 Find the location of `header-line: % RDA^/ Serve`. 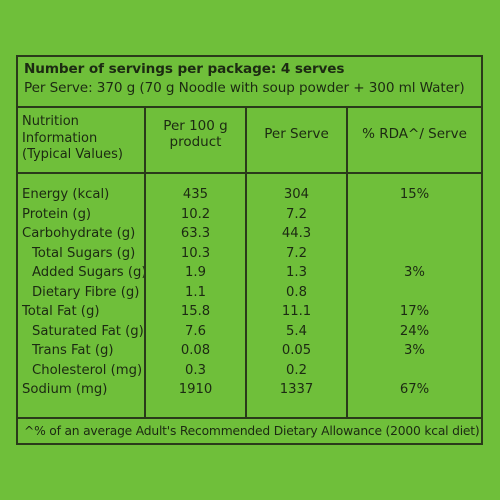

header-line: % RDA^/ Serve is located at coordinates (414, 133).